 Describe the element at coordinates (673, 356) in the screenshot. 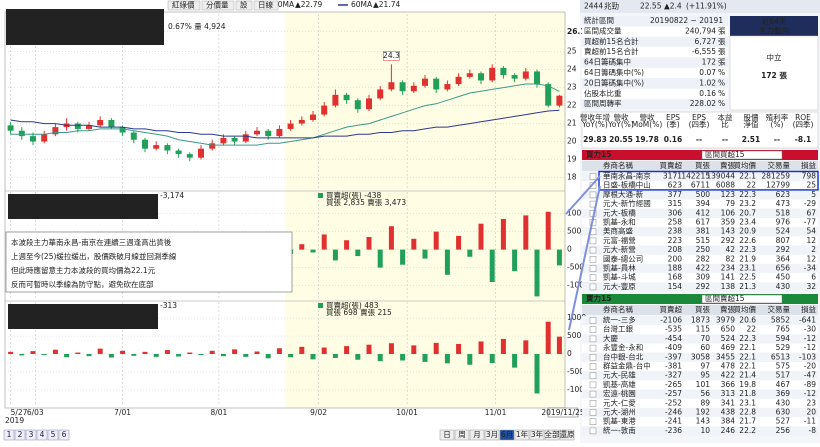

I see `cell-value: -397` at that location.